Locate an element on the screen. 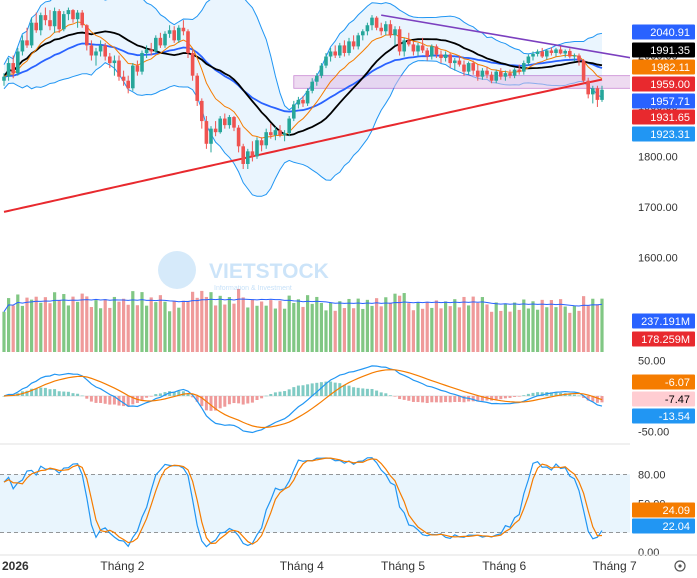 The width and height of the screenshot is (697, 578). settings-icon is located at coordinates (680, 566).